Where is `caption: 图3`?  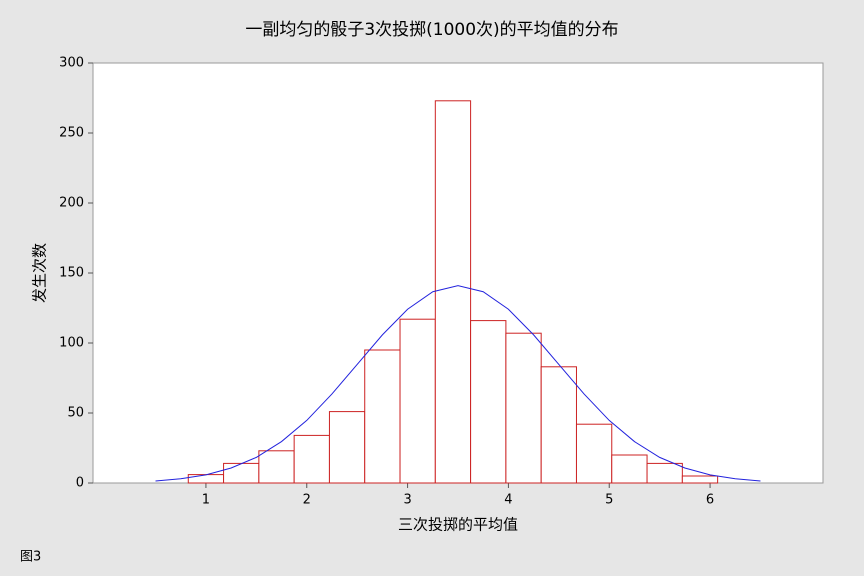
caption: 图3 is located at coordinates (30, 557).